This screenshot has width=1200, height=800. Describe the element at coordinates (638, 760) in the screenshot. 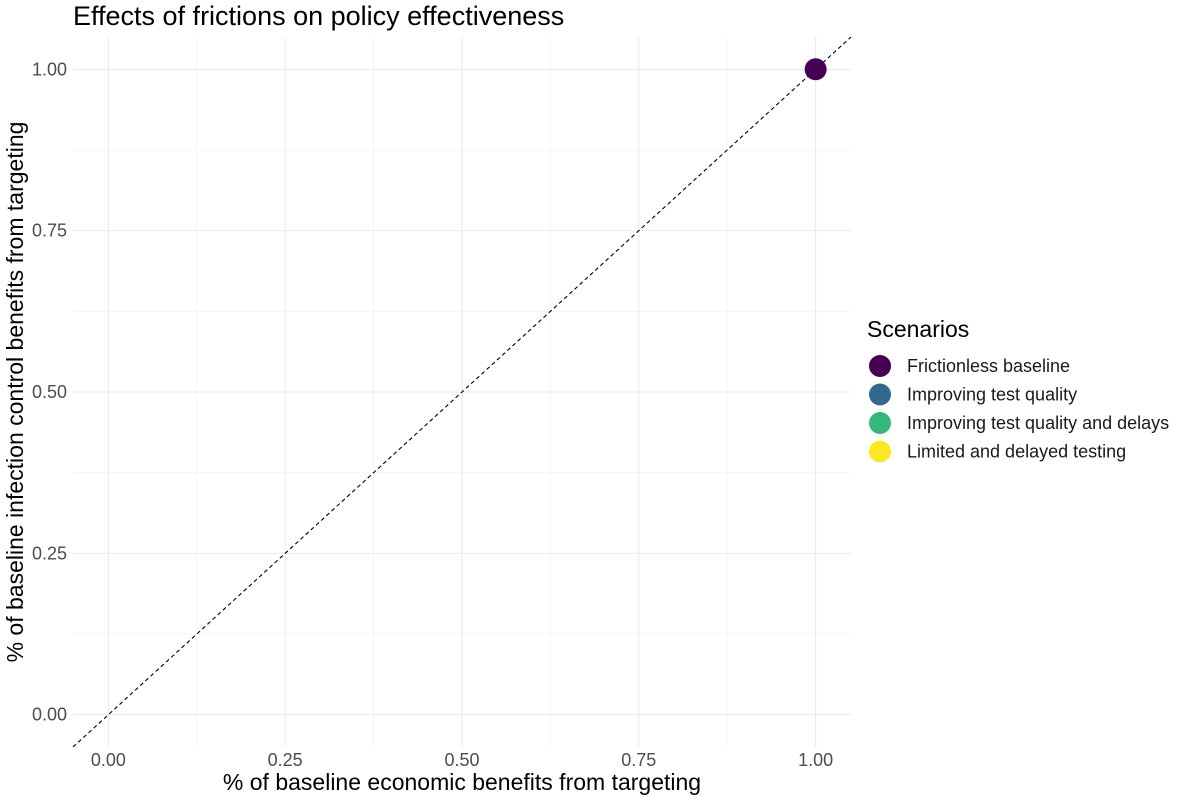

I see `x-tick-label: 0.75` at that location.